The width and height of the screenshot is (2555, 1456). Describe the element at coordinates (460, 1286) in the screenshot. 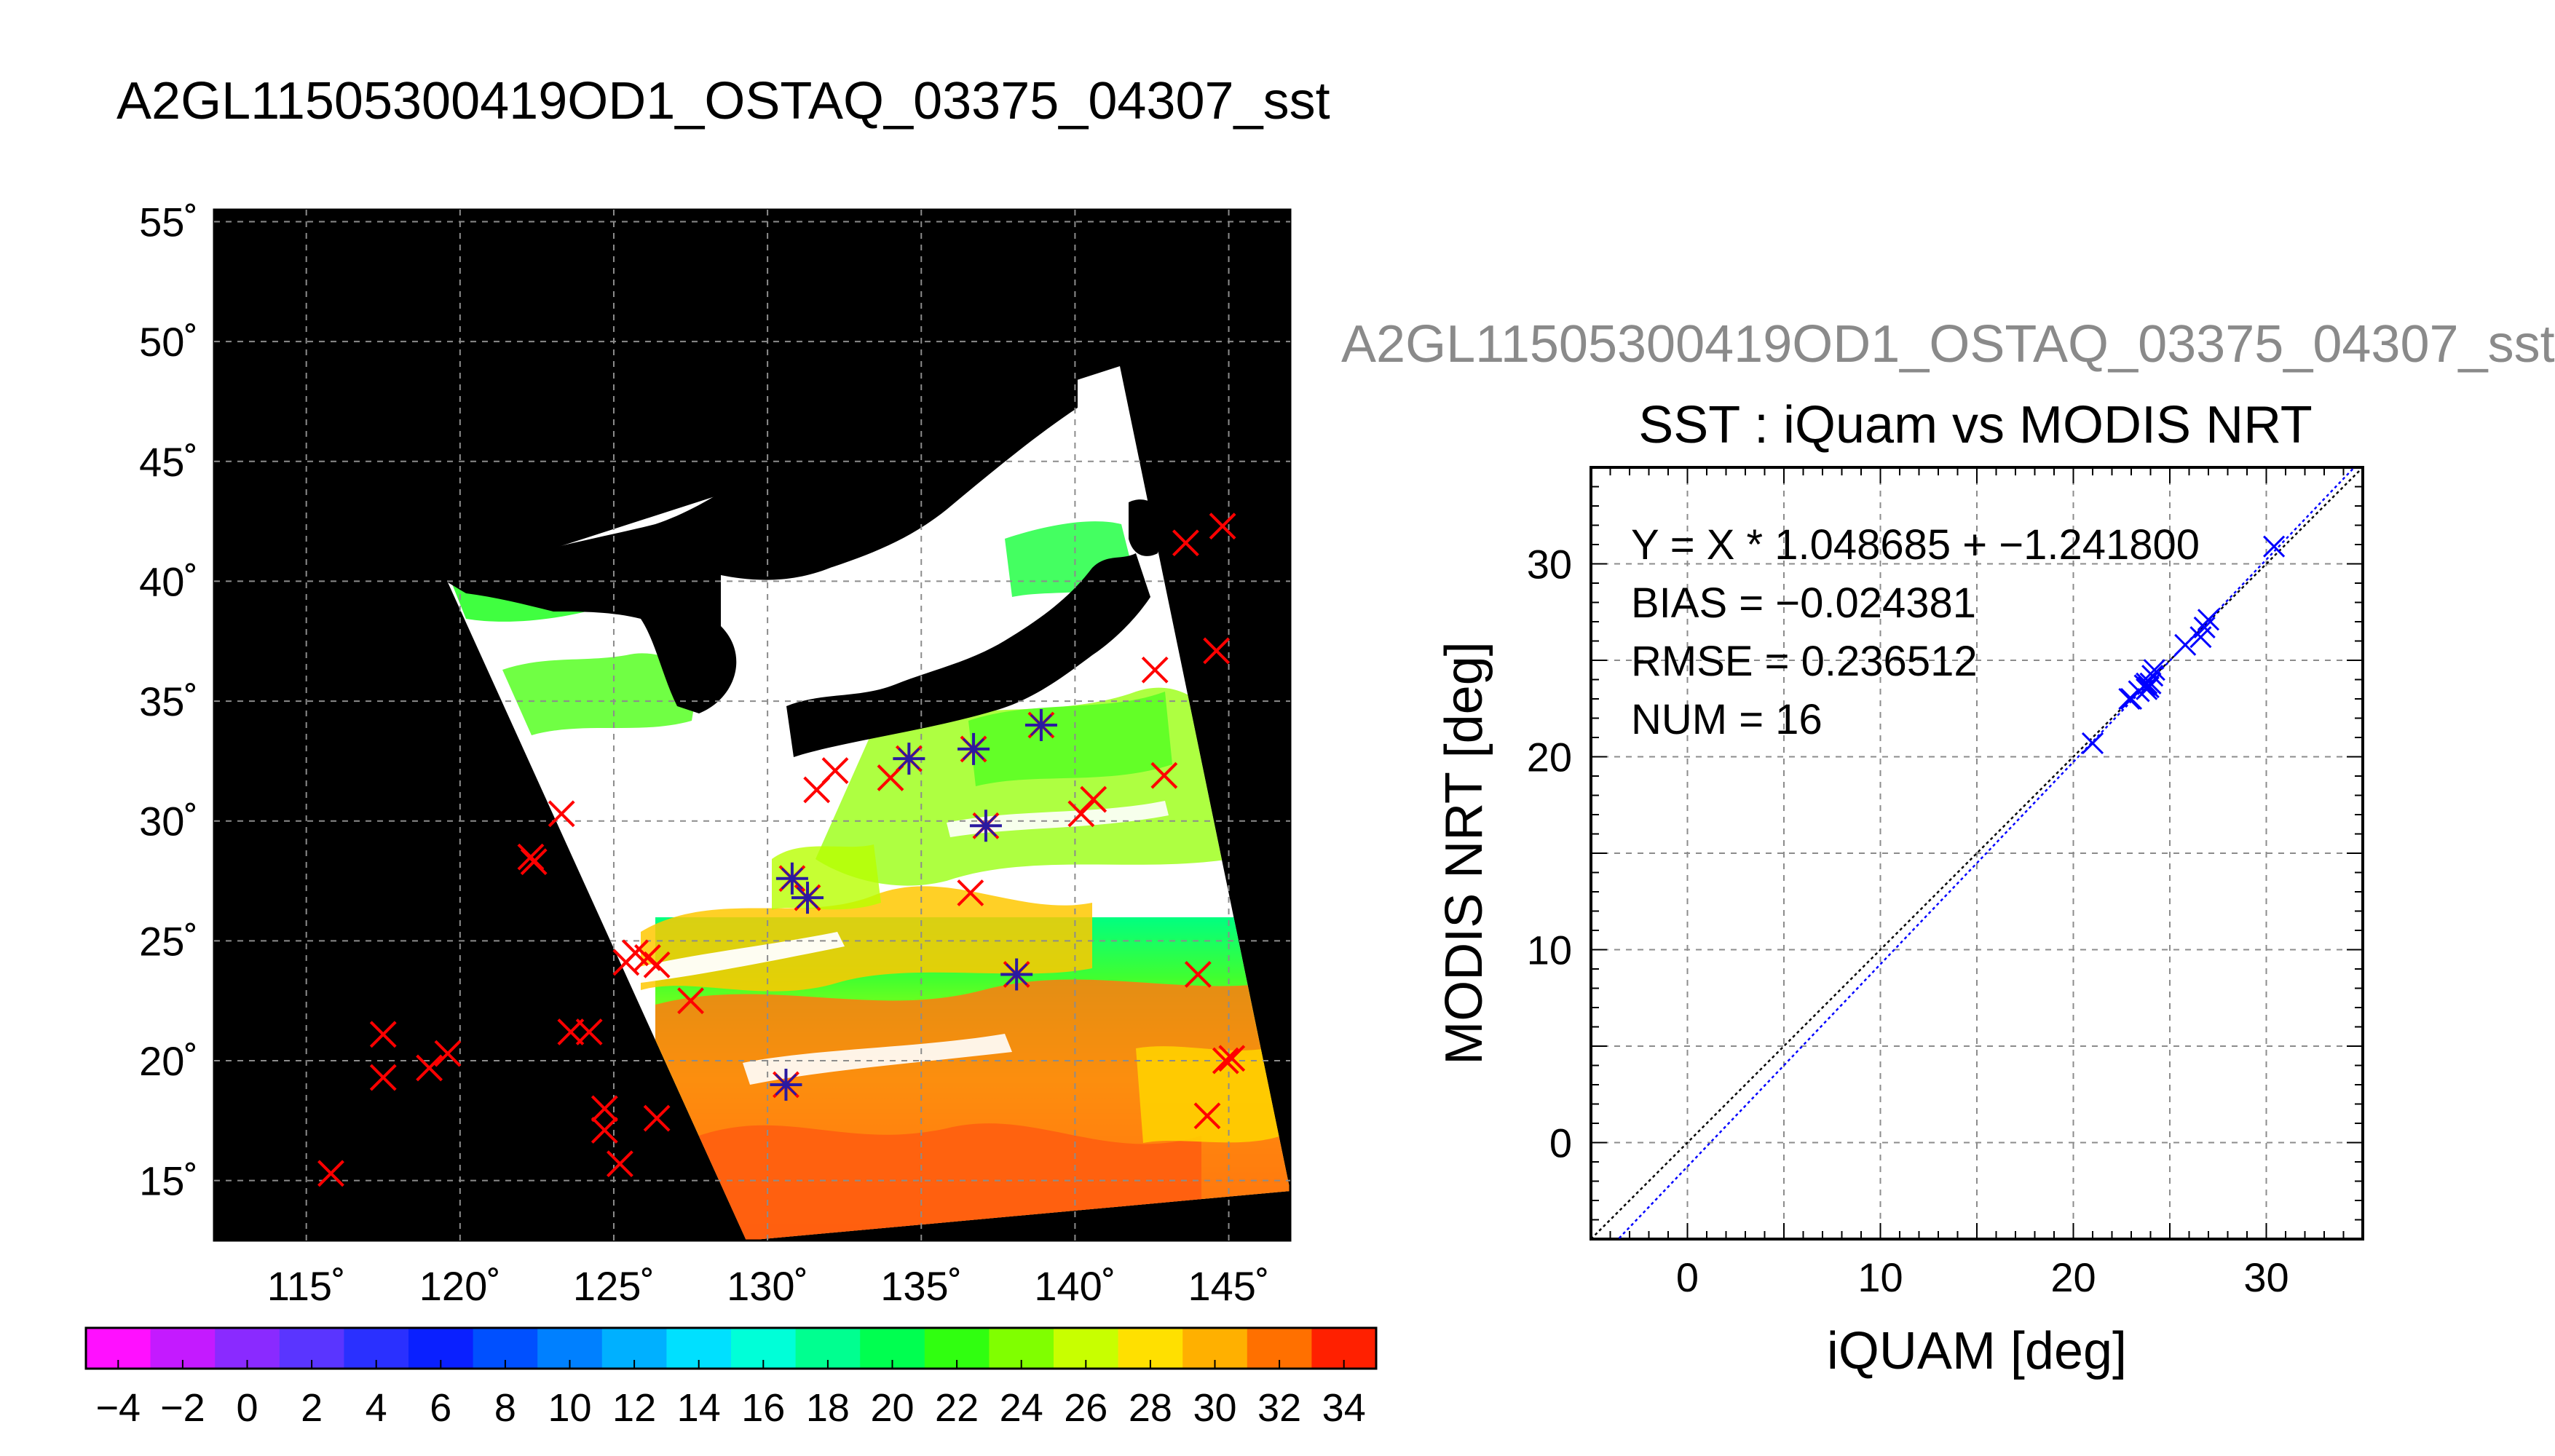

I see `map-lon-tick-label: 120˚` at that location.